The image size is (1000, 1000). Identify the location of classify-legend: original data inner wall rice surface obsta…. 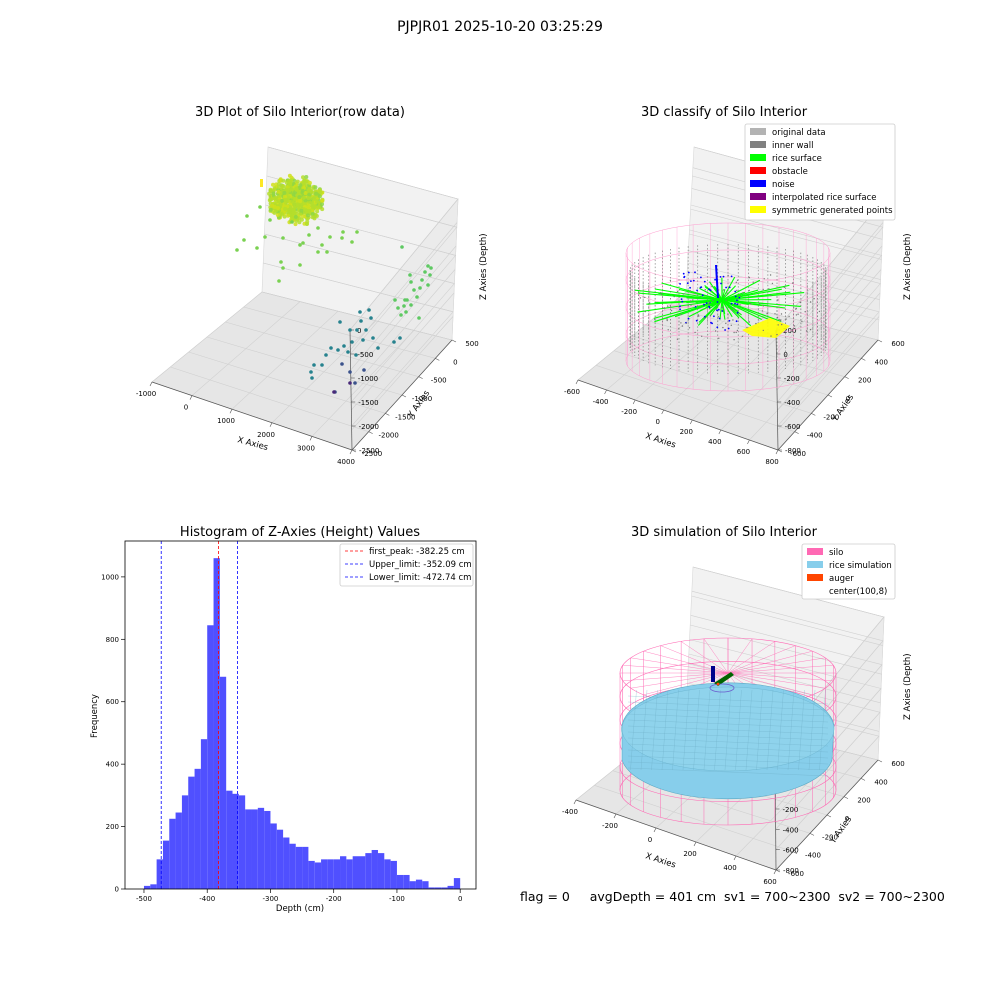
(820, 172).